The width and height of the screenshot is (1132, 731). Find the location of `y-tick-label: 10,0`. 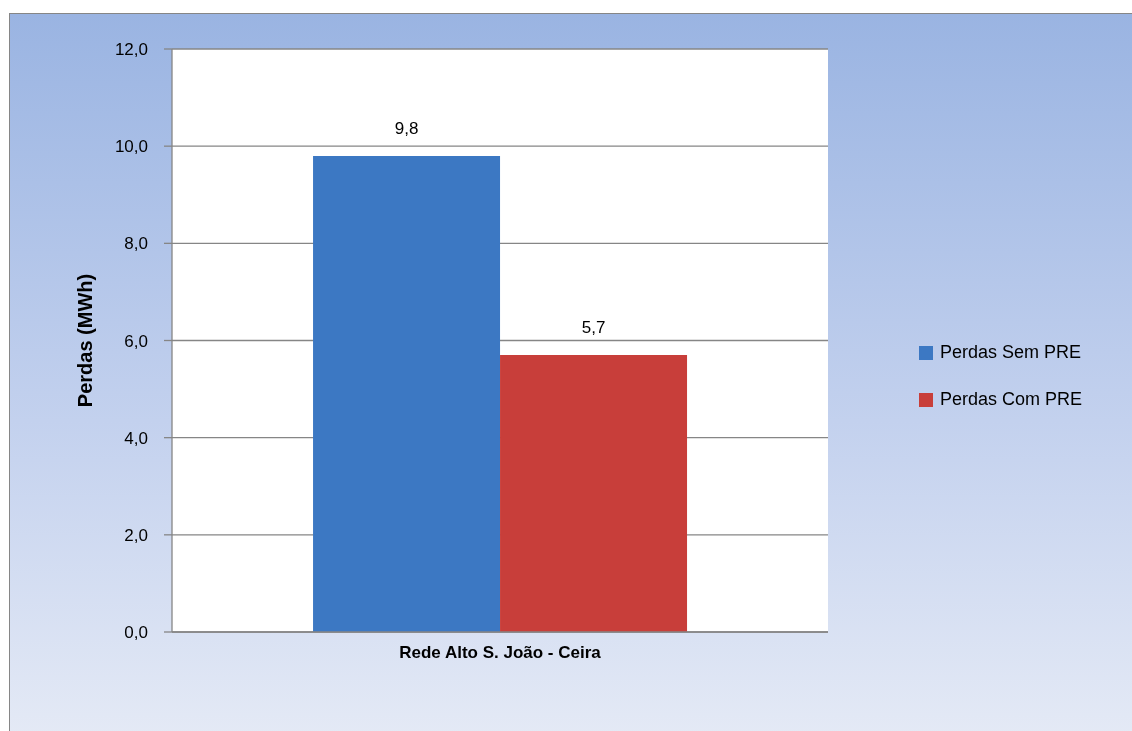

y-tick-label: 10,0 is located at coordinates (131, 147).